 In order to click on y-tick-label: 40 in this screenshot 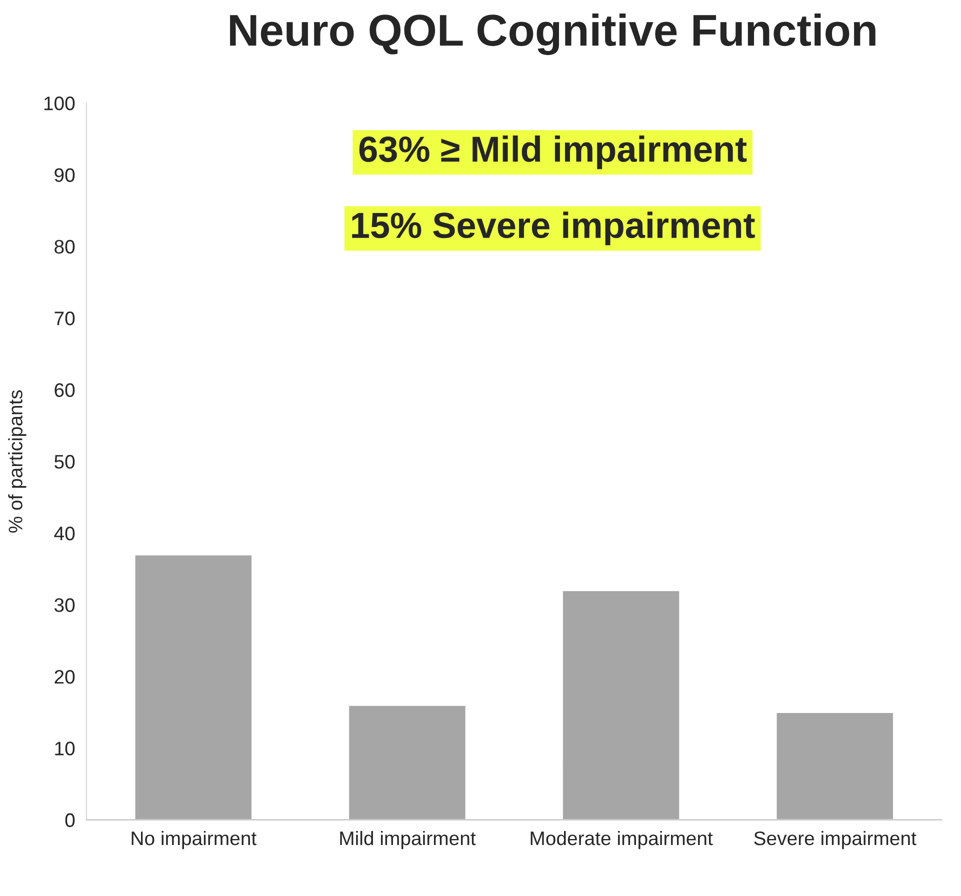, I will do `click(64, 533)`.